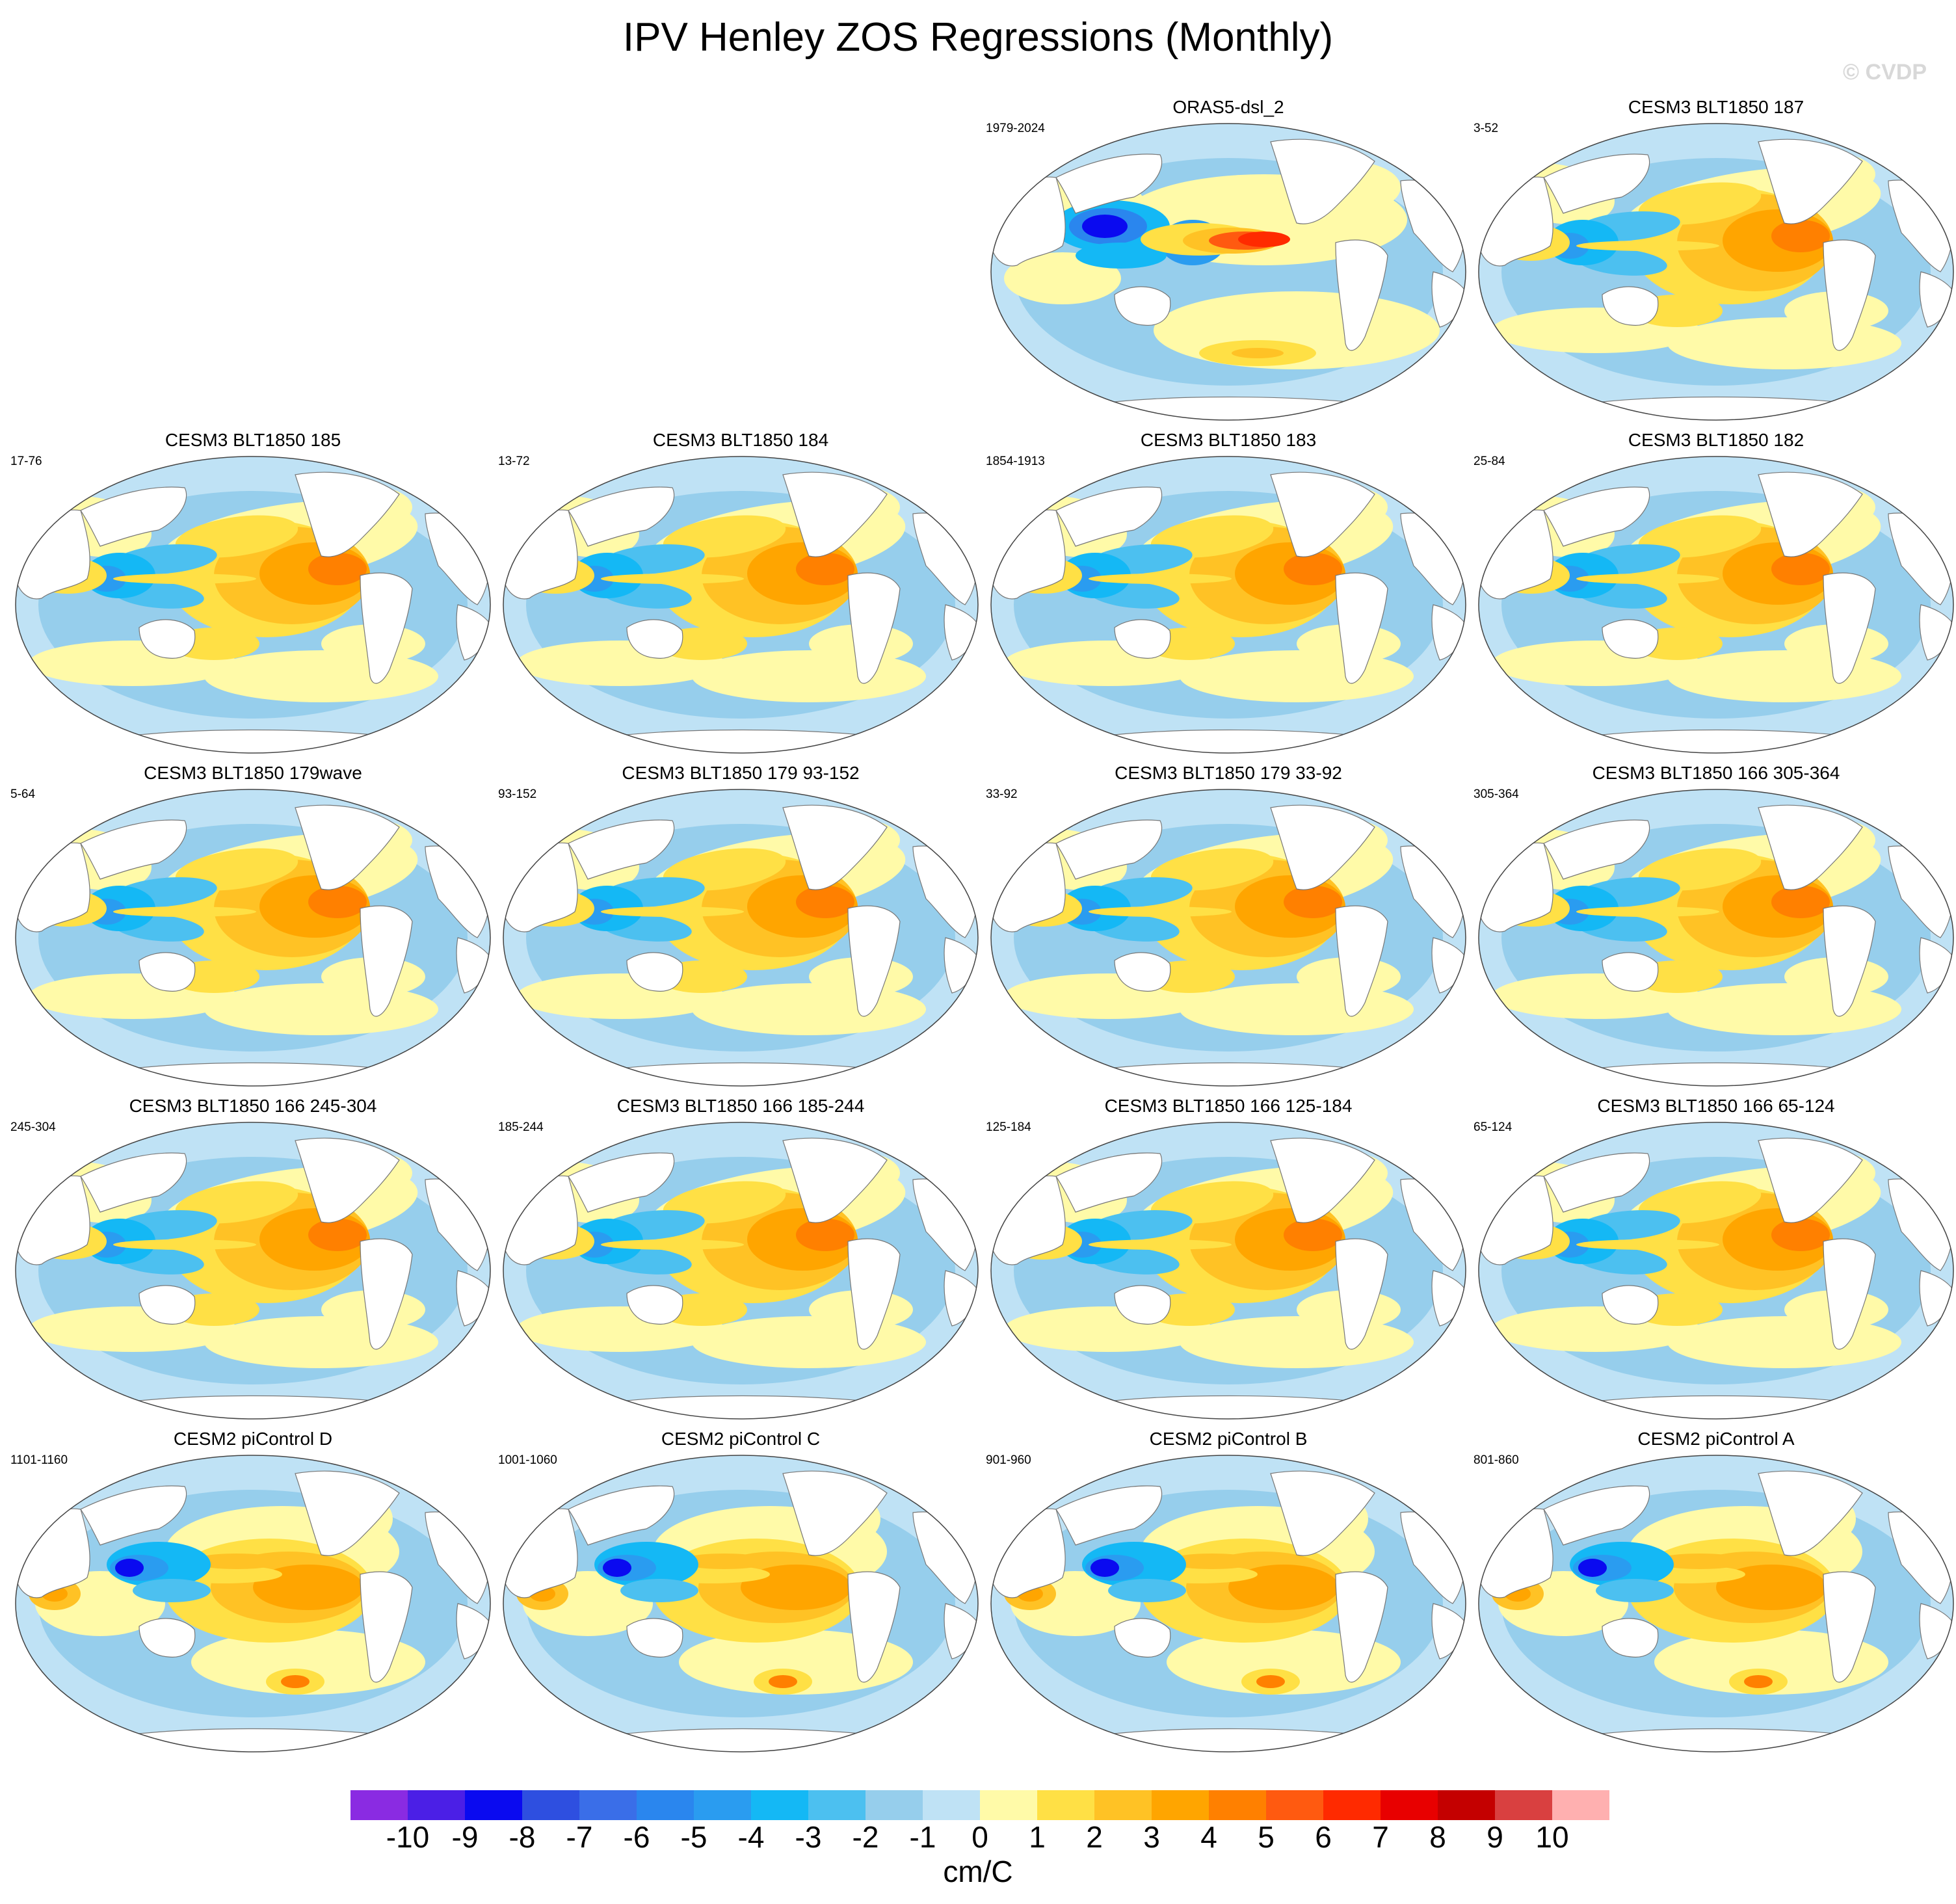 This screenshot has height=1904, width=1956. I want to click on panel-years: 3-52, so click(1486, 128).